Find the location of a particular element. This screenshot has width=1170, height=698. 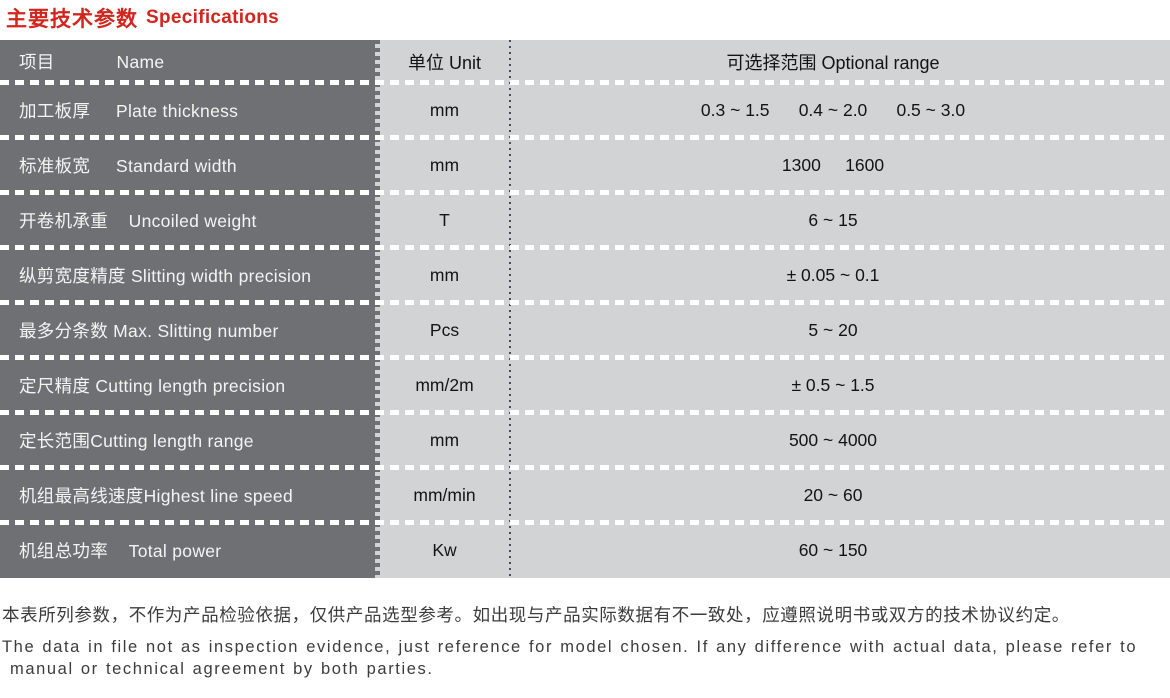

row-name-cell: 开卷机承重 Uncoiled weight is located at coordinates (190, 220).